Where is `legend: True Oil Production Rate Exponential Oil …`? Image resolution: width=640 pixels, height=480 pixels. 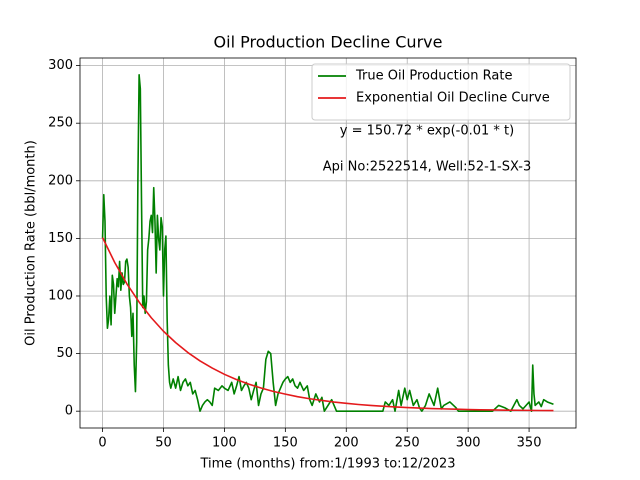 legend: True Oil Production Rate Exponential Oil … is located at coordinates (441, 92).